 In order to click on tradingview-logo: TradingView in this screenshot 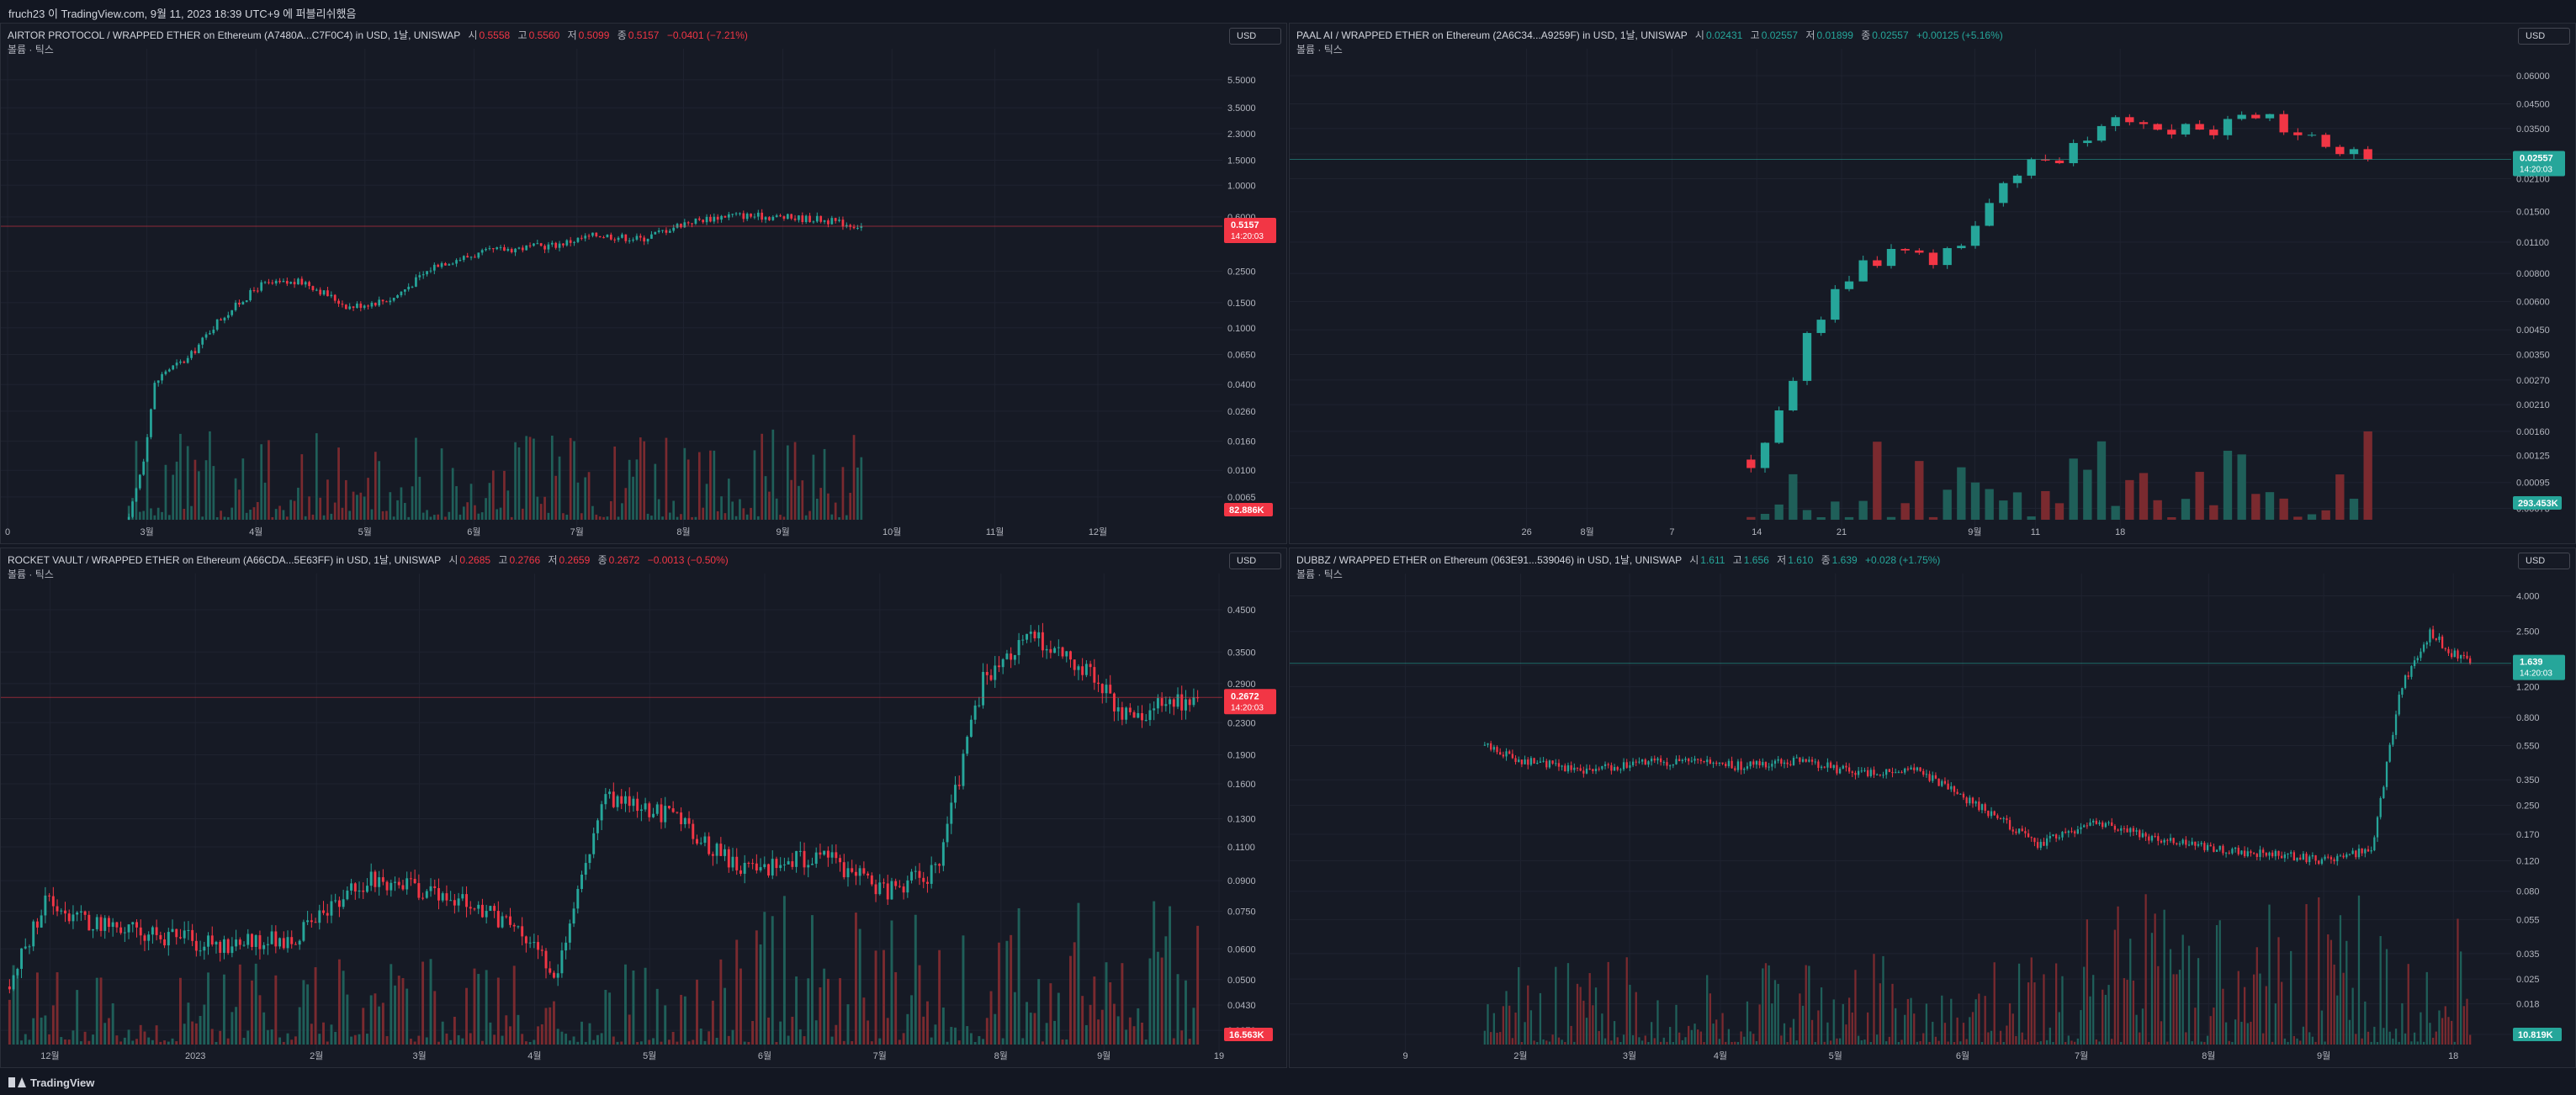, I will do `click(51, 1082)`.